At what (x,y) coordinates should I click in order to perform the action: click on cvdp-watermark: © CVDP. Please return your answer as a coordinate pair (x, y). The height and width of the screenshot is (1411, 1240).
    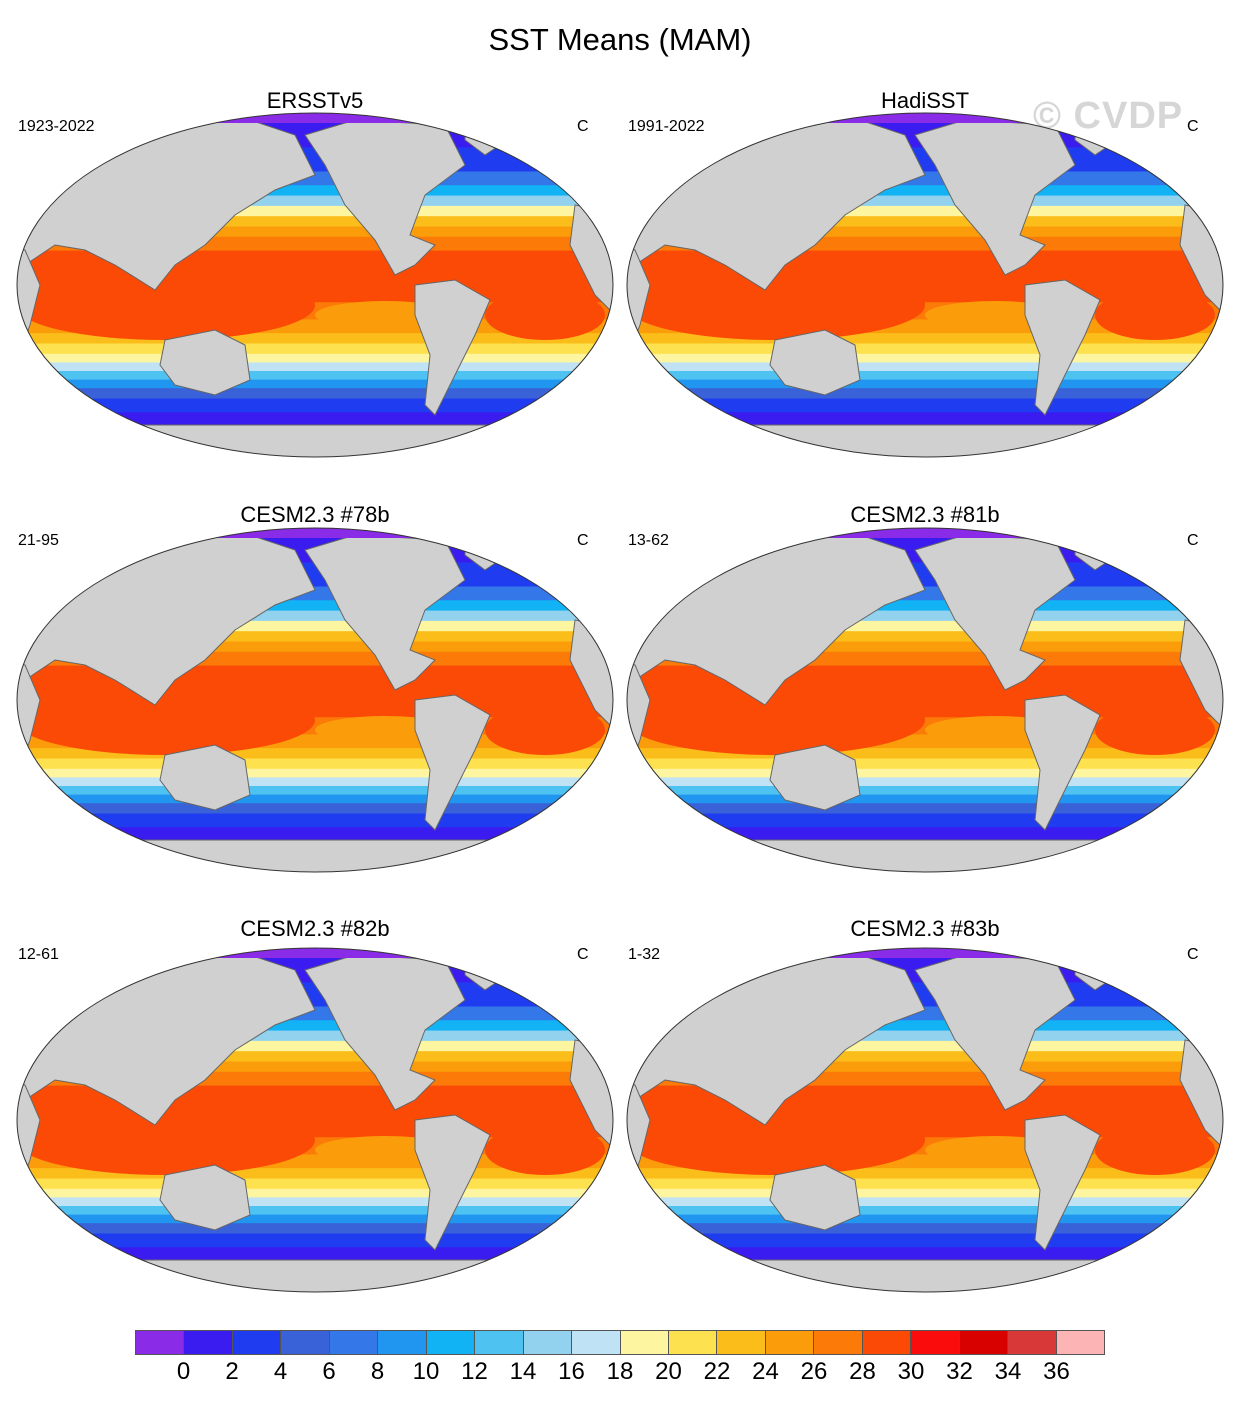
    Looking at the image, I should click on (1108, 116).